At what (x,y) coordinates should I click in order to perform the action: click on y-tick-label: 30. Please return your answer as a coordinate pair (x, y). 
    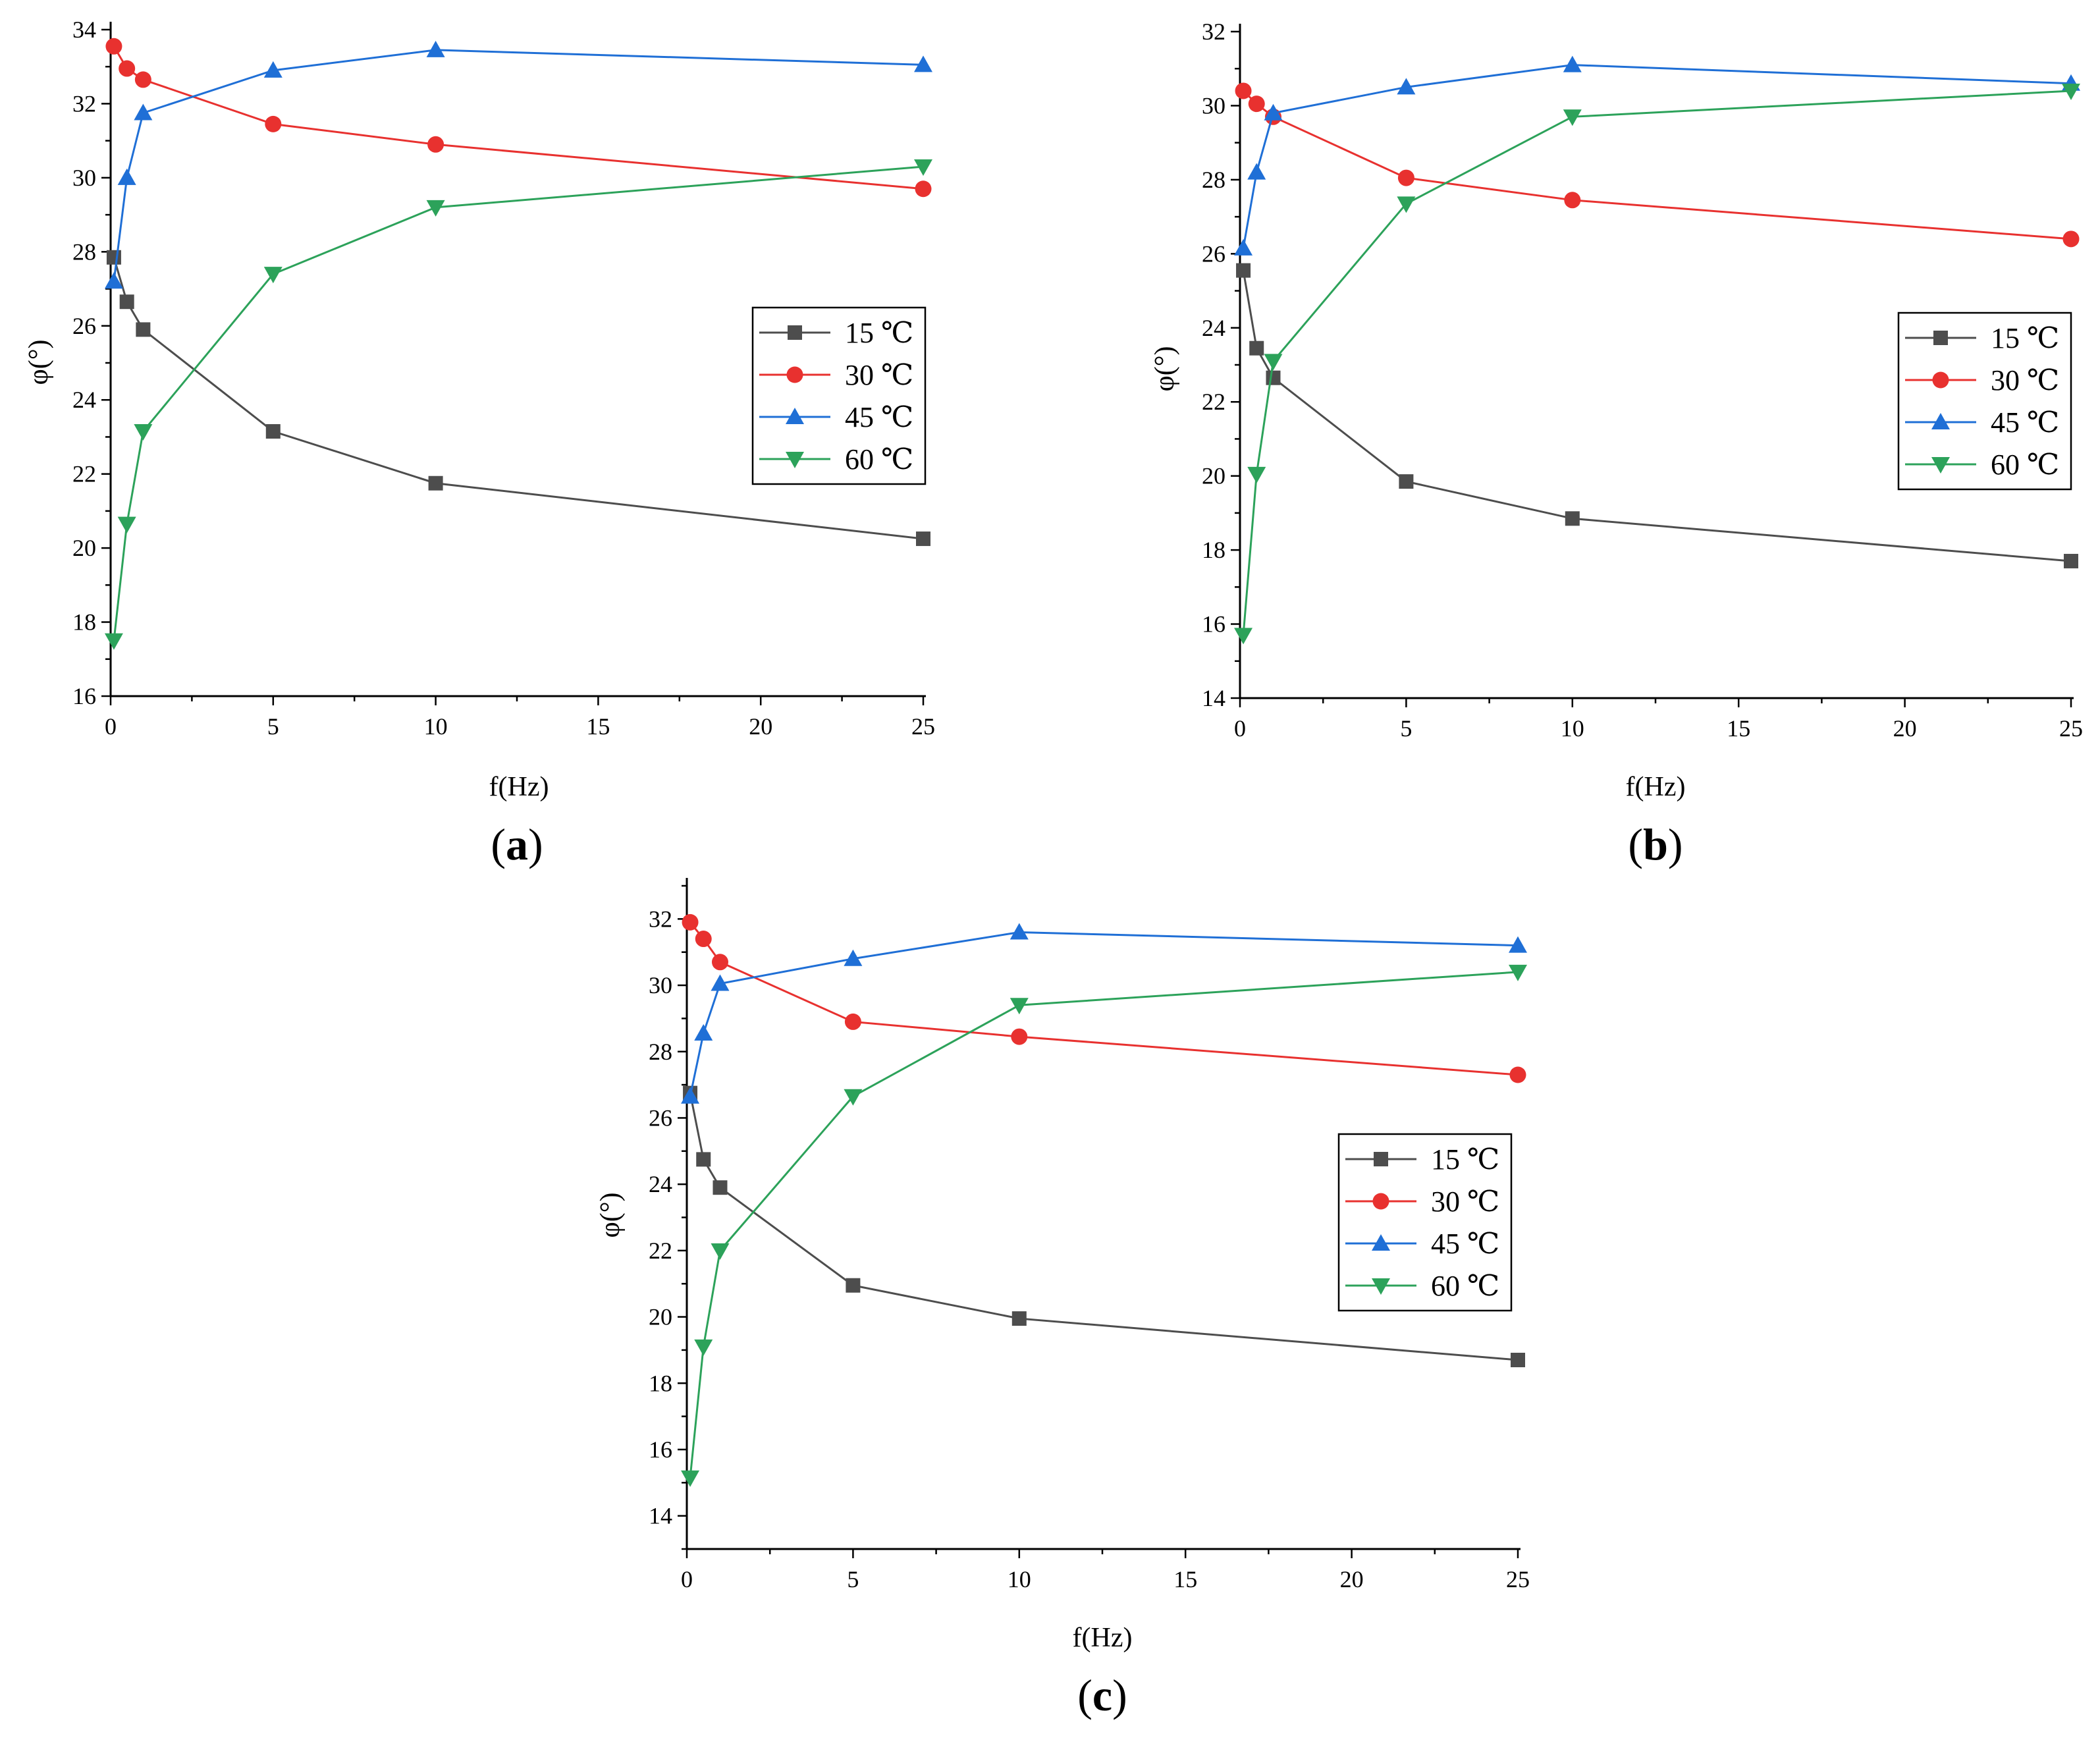
    Looking at the image, I should click on (660, 985).